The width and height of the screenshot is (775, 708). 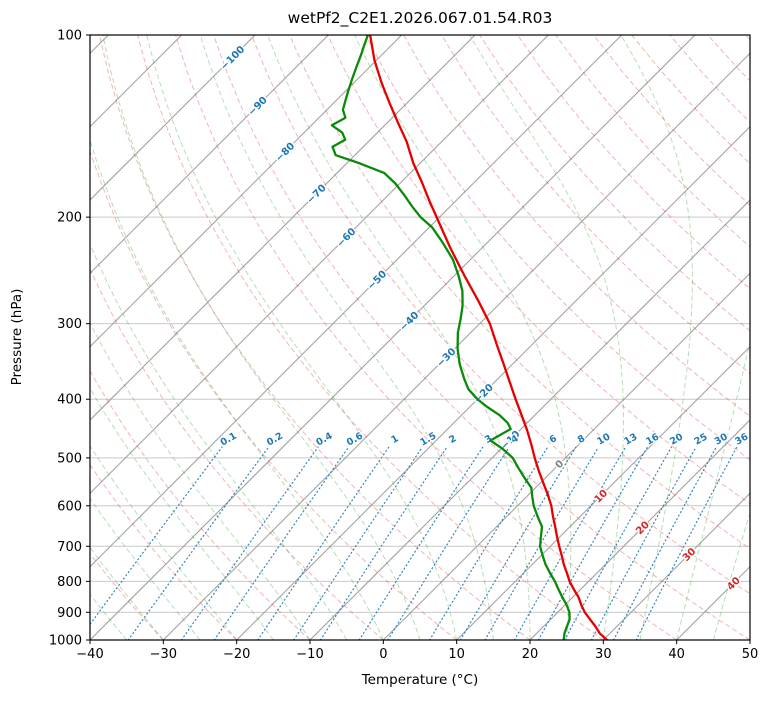 I want to click on x-tick-label: −40, so click(x=89, y=654).